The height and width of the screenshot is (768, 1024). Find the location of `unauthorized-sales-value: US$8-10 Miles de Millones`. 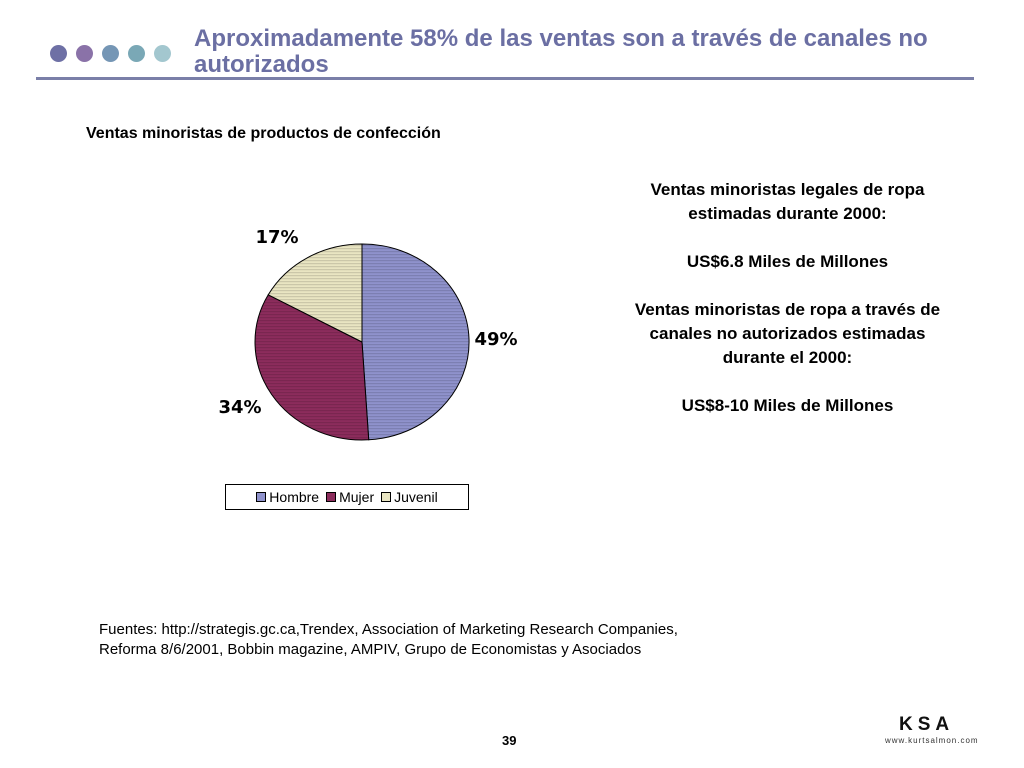

unauthorized-sales-value: US$8-10 Miles de Millones is located at coordinates (787, 405).